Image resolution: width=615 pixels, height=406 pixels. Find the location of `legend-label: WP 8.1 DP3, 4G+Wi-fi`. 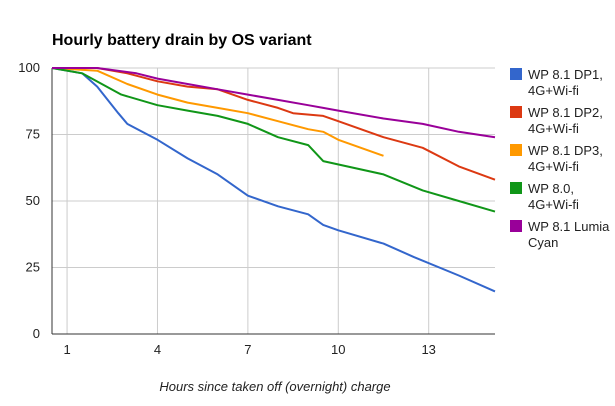

legend-label: WP 8.1 DP3, 4G+Wi-fi is located at coordinates (565, 158).